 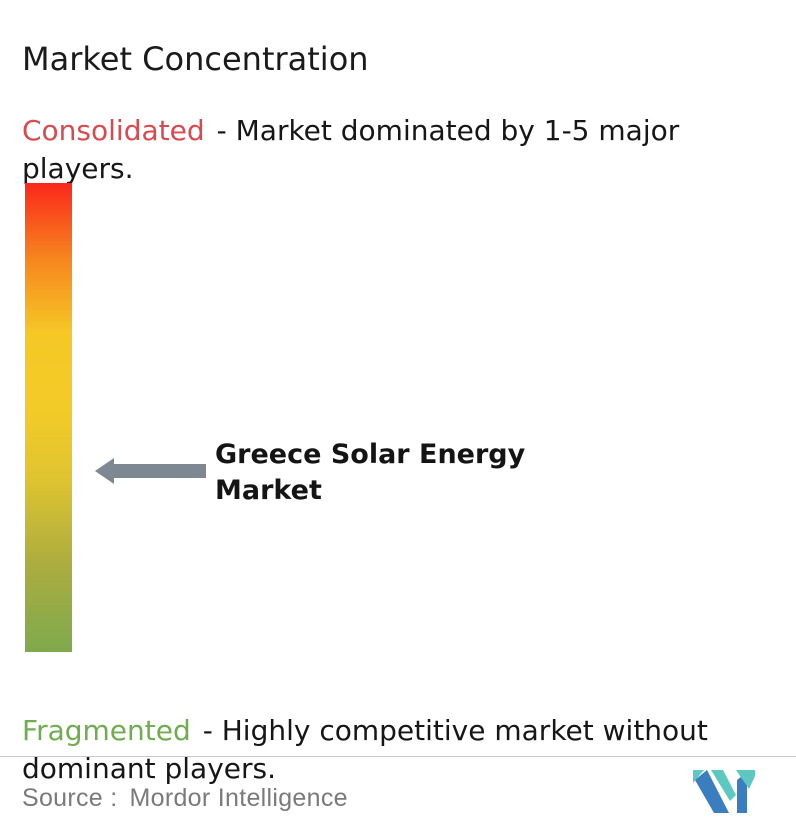 I want to click on fragmented-term: Fragmented, so click(x=106, y=730).